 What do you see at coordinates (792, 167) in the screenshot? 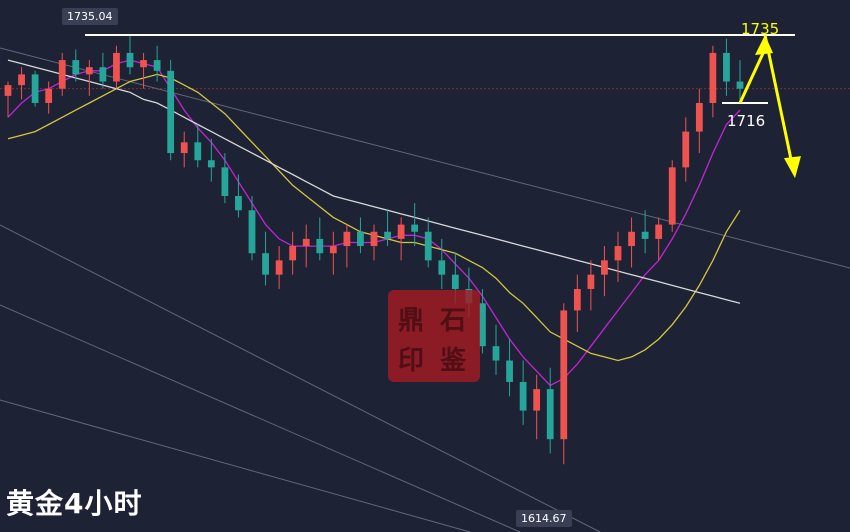
I see `forecast-down-arrow-head` at bounding box center [792, 167].